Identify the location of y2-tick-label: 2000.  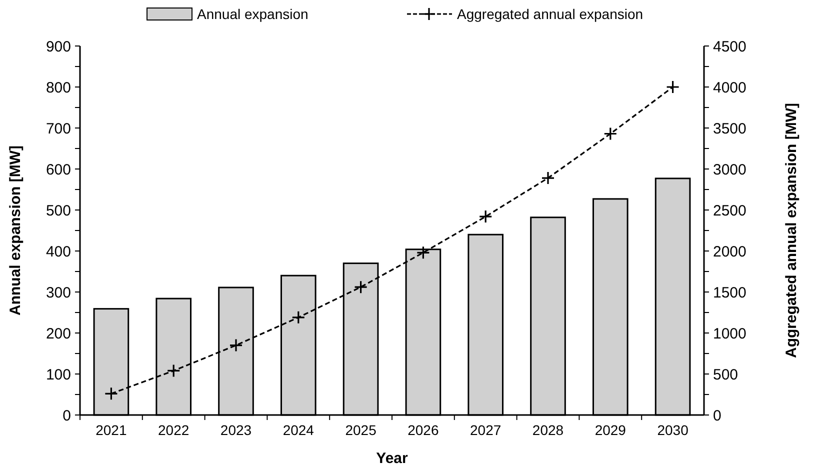
(729, 251).